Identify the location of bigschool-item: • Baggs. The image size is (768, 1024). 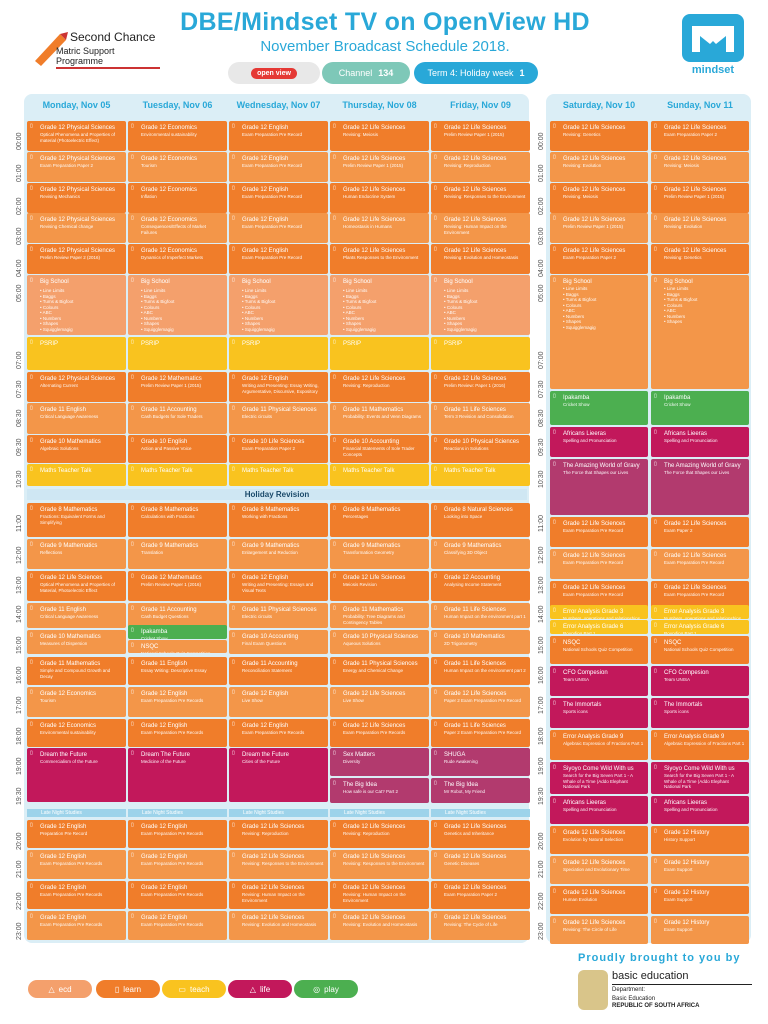
(48, 296).